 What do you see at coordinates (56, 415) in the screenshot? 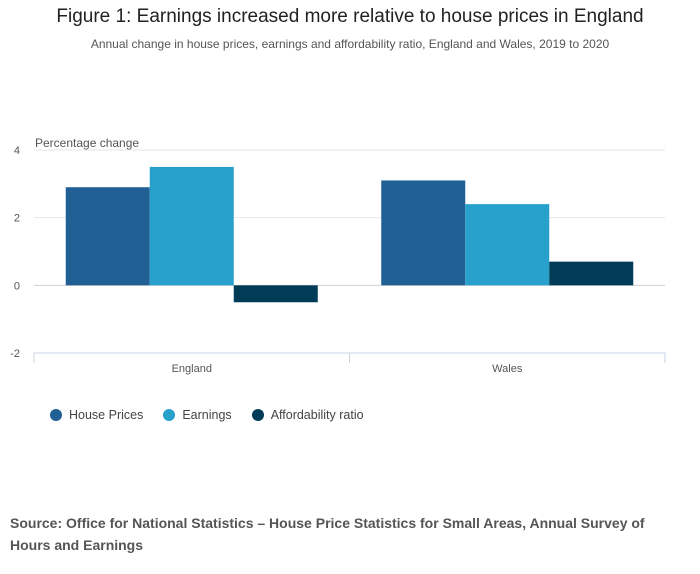
I see `legend-marker-house-prices` at bounding box center [56, 415].